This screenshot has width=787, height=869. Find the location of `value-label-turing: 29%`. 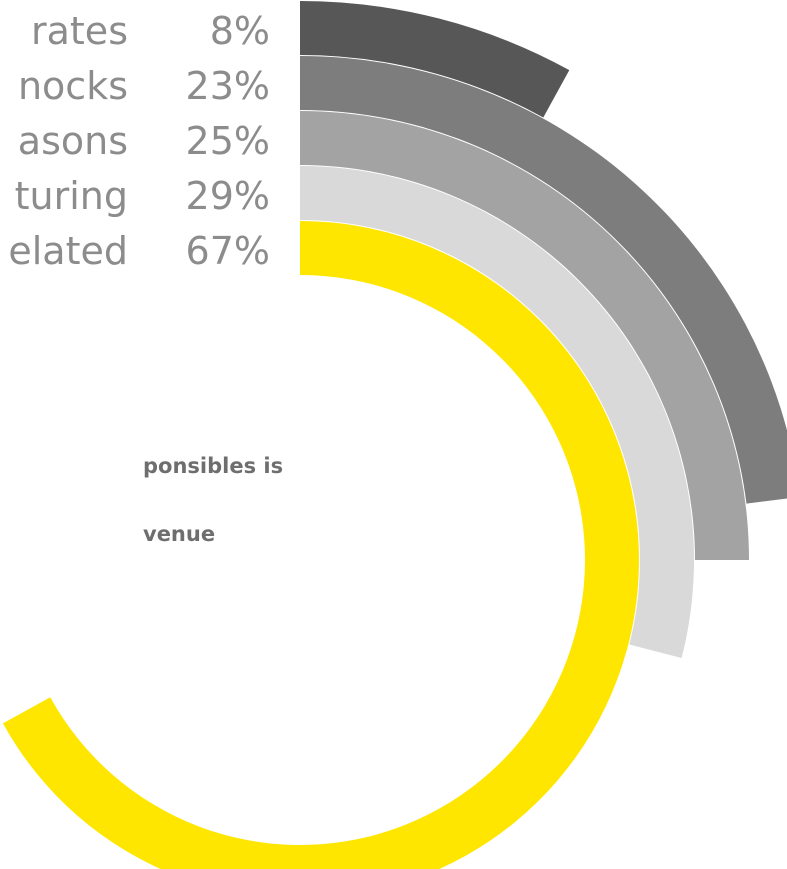

value-label-turing: 29% is located at coordinates (228, 196).